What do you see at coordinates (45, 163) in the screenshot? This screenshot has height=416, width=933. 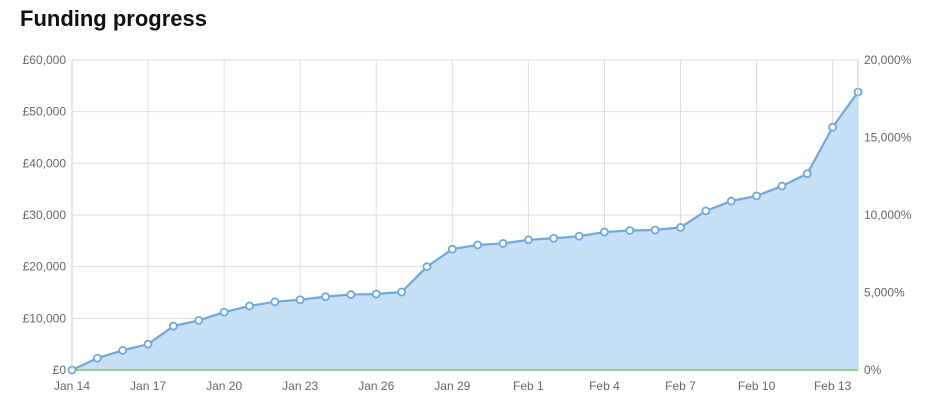 I see `y-tick-label: £40,000` at bounding box center [45, 163].